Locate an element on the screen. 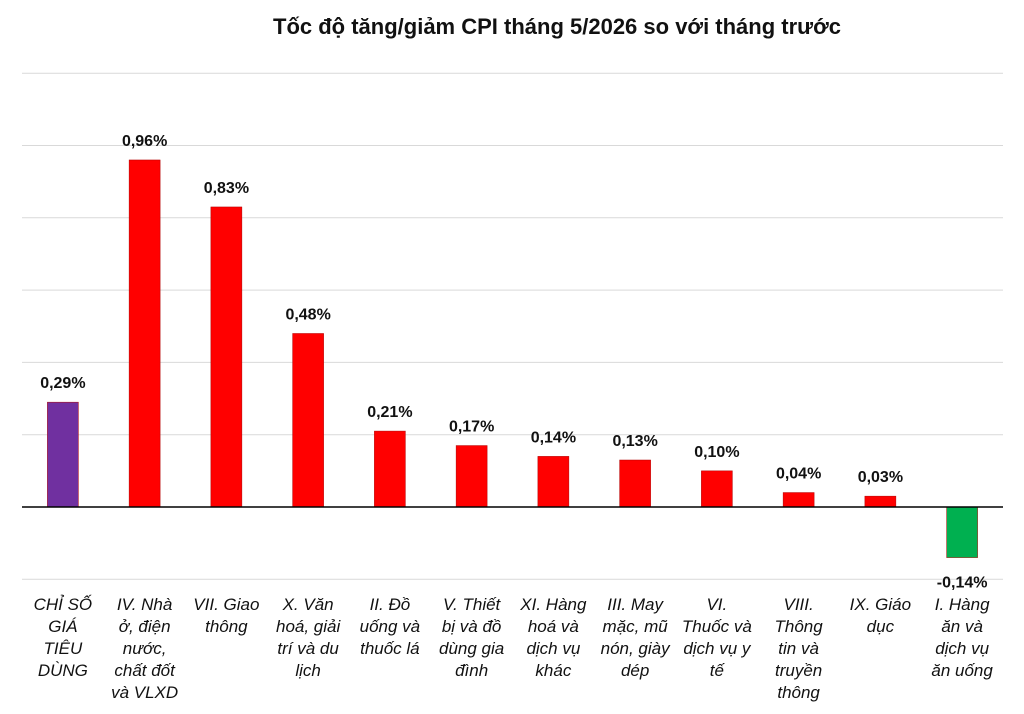  category-label-line: tế is located at coordinates (718, 670).